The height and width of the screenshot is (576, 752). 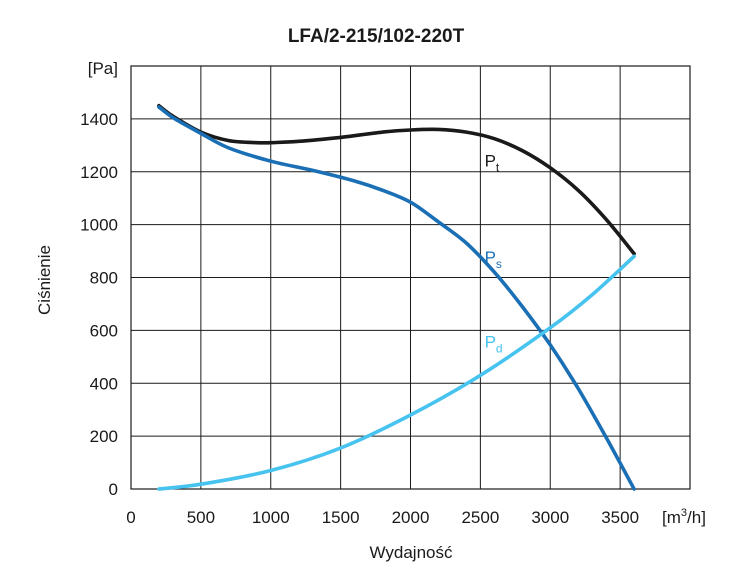 What do you see at coordinates (104, 278) in the screenshot?
I see `y-tick-label: 800` at bounding box center [104, 278].